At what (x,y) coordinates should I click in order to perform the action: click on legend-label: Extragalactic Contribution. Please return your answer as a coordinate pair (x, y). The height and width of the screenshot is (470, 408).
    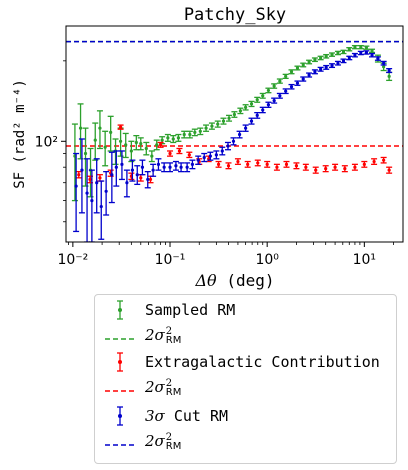
    Looking at the image, I should click on (262, 362).